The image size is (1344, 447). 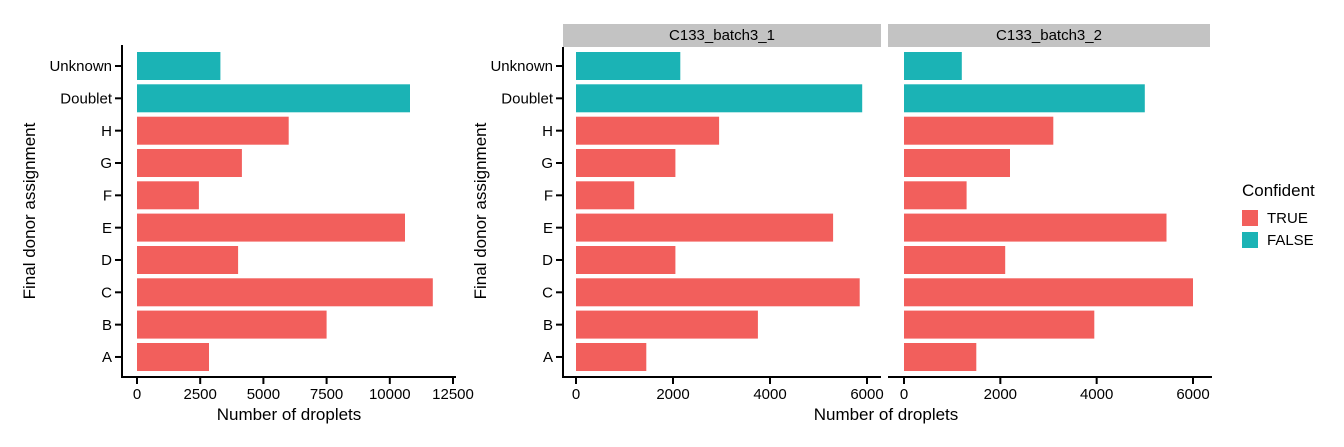 I want to click on x-tick-label: 12500, so click(x=453, y=394).